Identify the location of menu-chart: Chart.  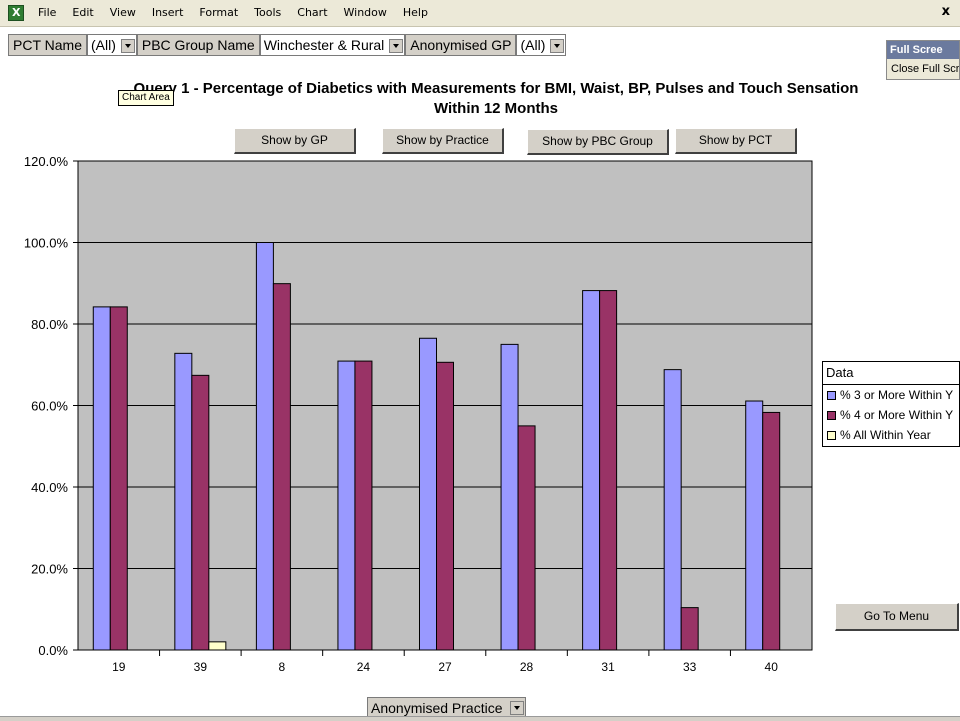
(312, 12).